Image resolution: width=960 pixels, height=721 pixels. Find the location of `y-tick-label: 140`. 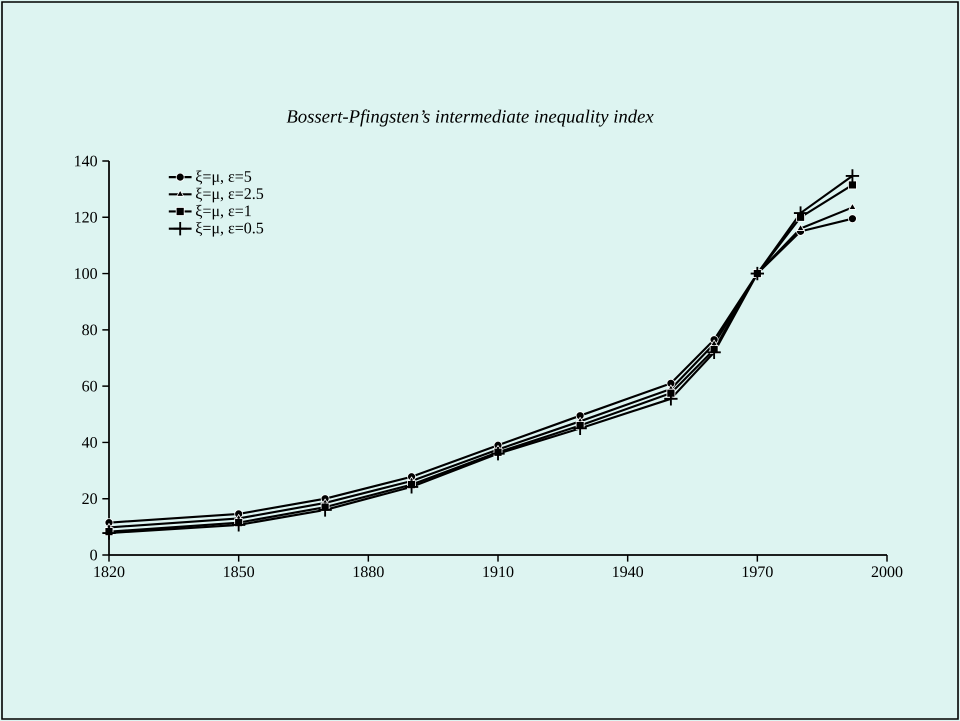

y-tick-label: 140 is located at coordinates (86, 161).